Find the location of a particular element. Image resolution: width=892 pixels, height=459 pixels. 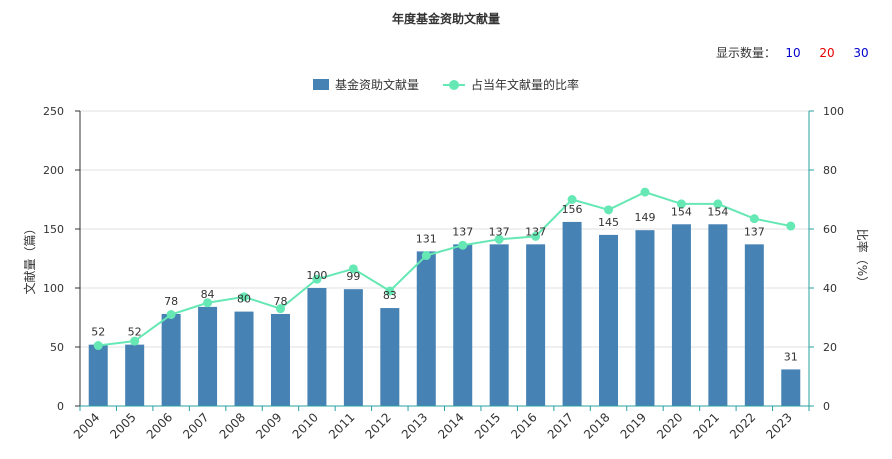

x-tick-label: 2006 is located at coordinates (159, 425).